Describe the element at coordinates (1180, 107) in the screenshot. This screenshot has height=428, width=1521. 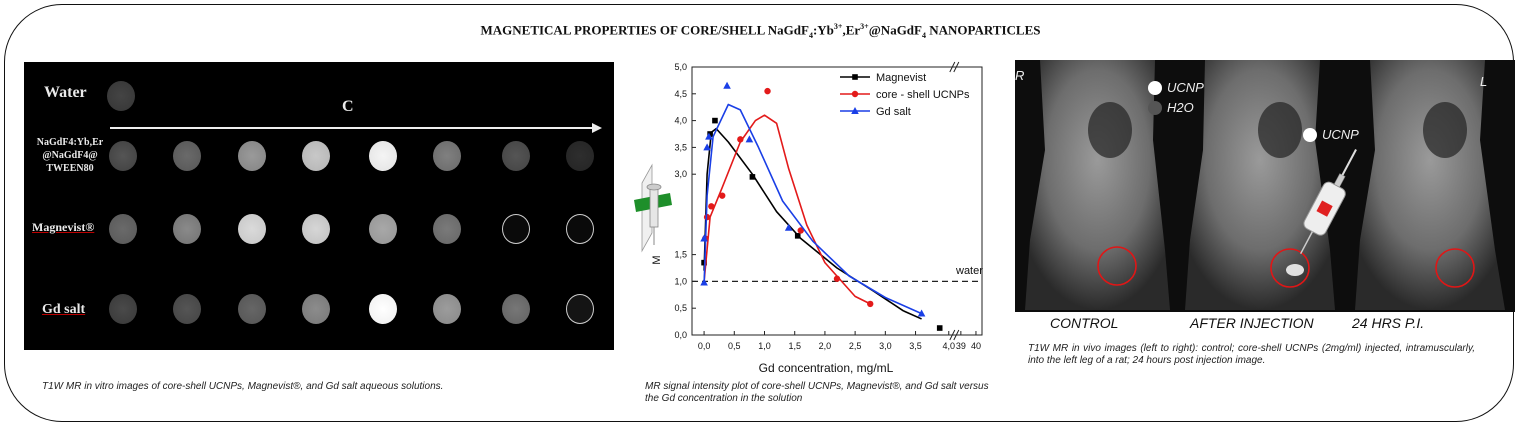
I see `legend-h2o-label: H2O` at that location.